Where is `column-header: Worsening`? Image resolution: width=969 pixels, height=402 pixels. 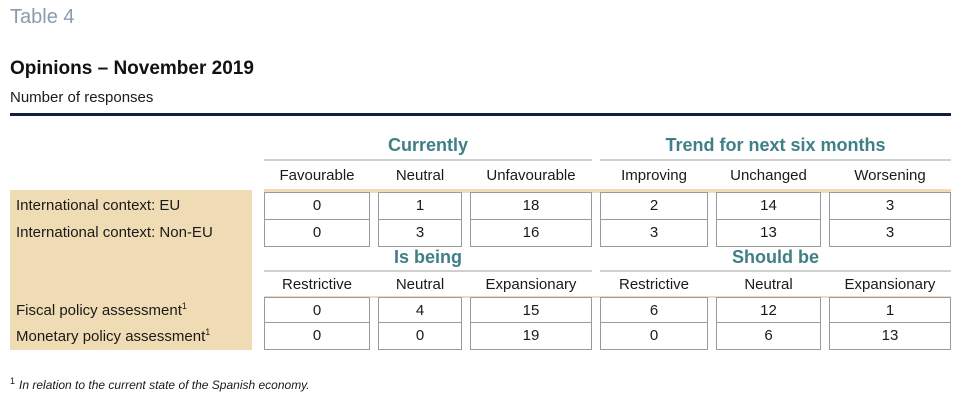
column-header: Worsening is located at coordinates (890, 175).